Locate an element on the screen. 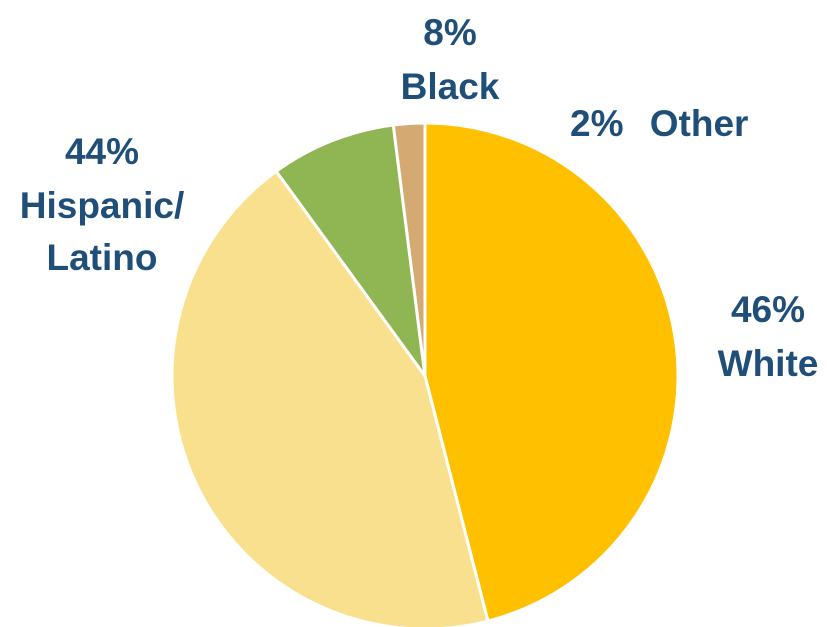 The image size is (827, 627). slice-label-other-name: Other is located at coordinates (699, 123).